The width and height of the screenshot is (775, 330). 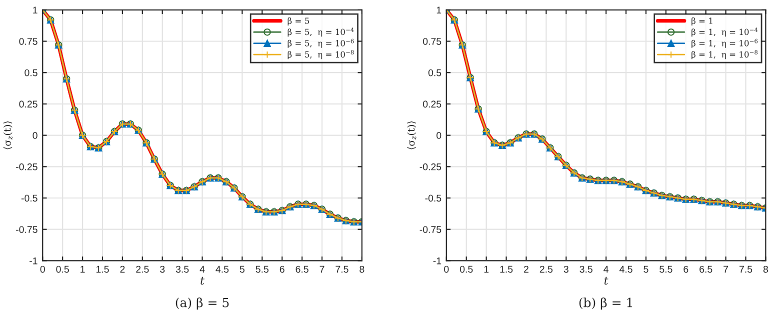 What do you see at coordinates (725, 43) in the screenshot?
I see `legend-label: β = 1, η = 10$^{−6}$` at bounding box center [725, 43].